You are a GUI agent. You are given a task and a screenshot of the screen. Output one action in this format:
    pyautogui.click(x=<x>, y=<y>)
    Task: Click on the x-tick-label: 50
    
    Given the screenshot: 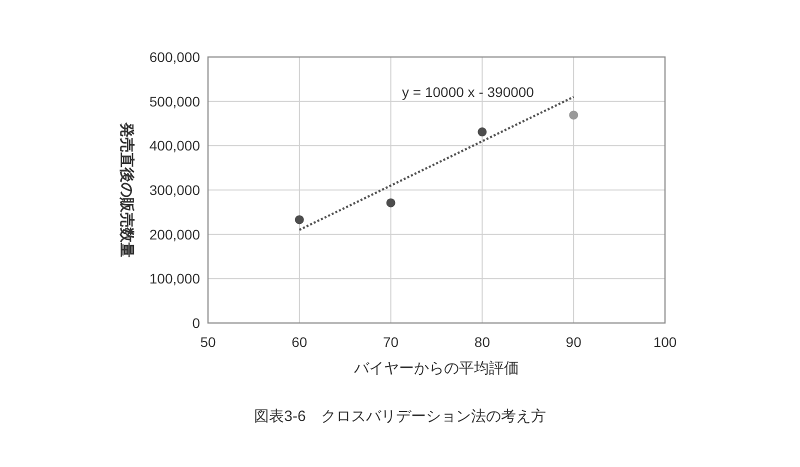 What is the action you would take?
    pyautogui.click(x=208, y=342)
    